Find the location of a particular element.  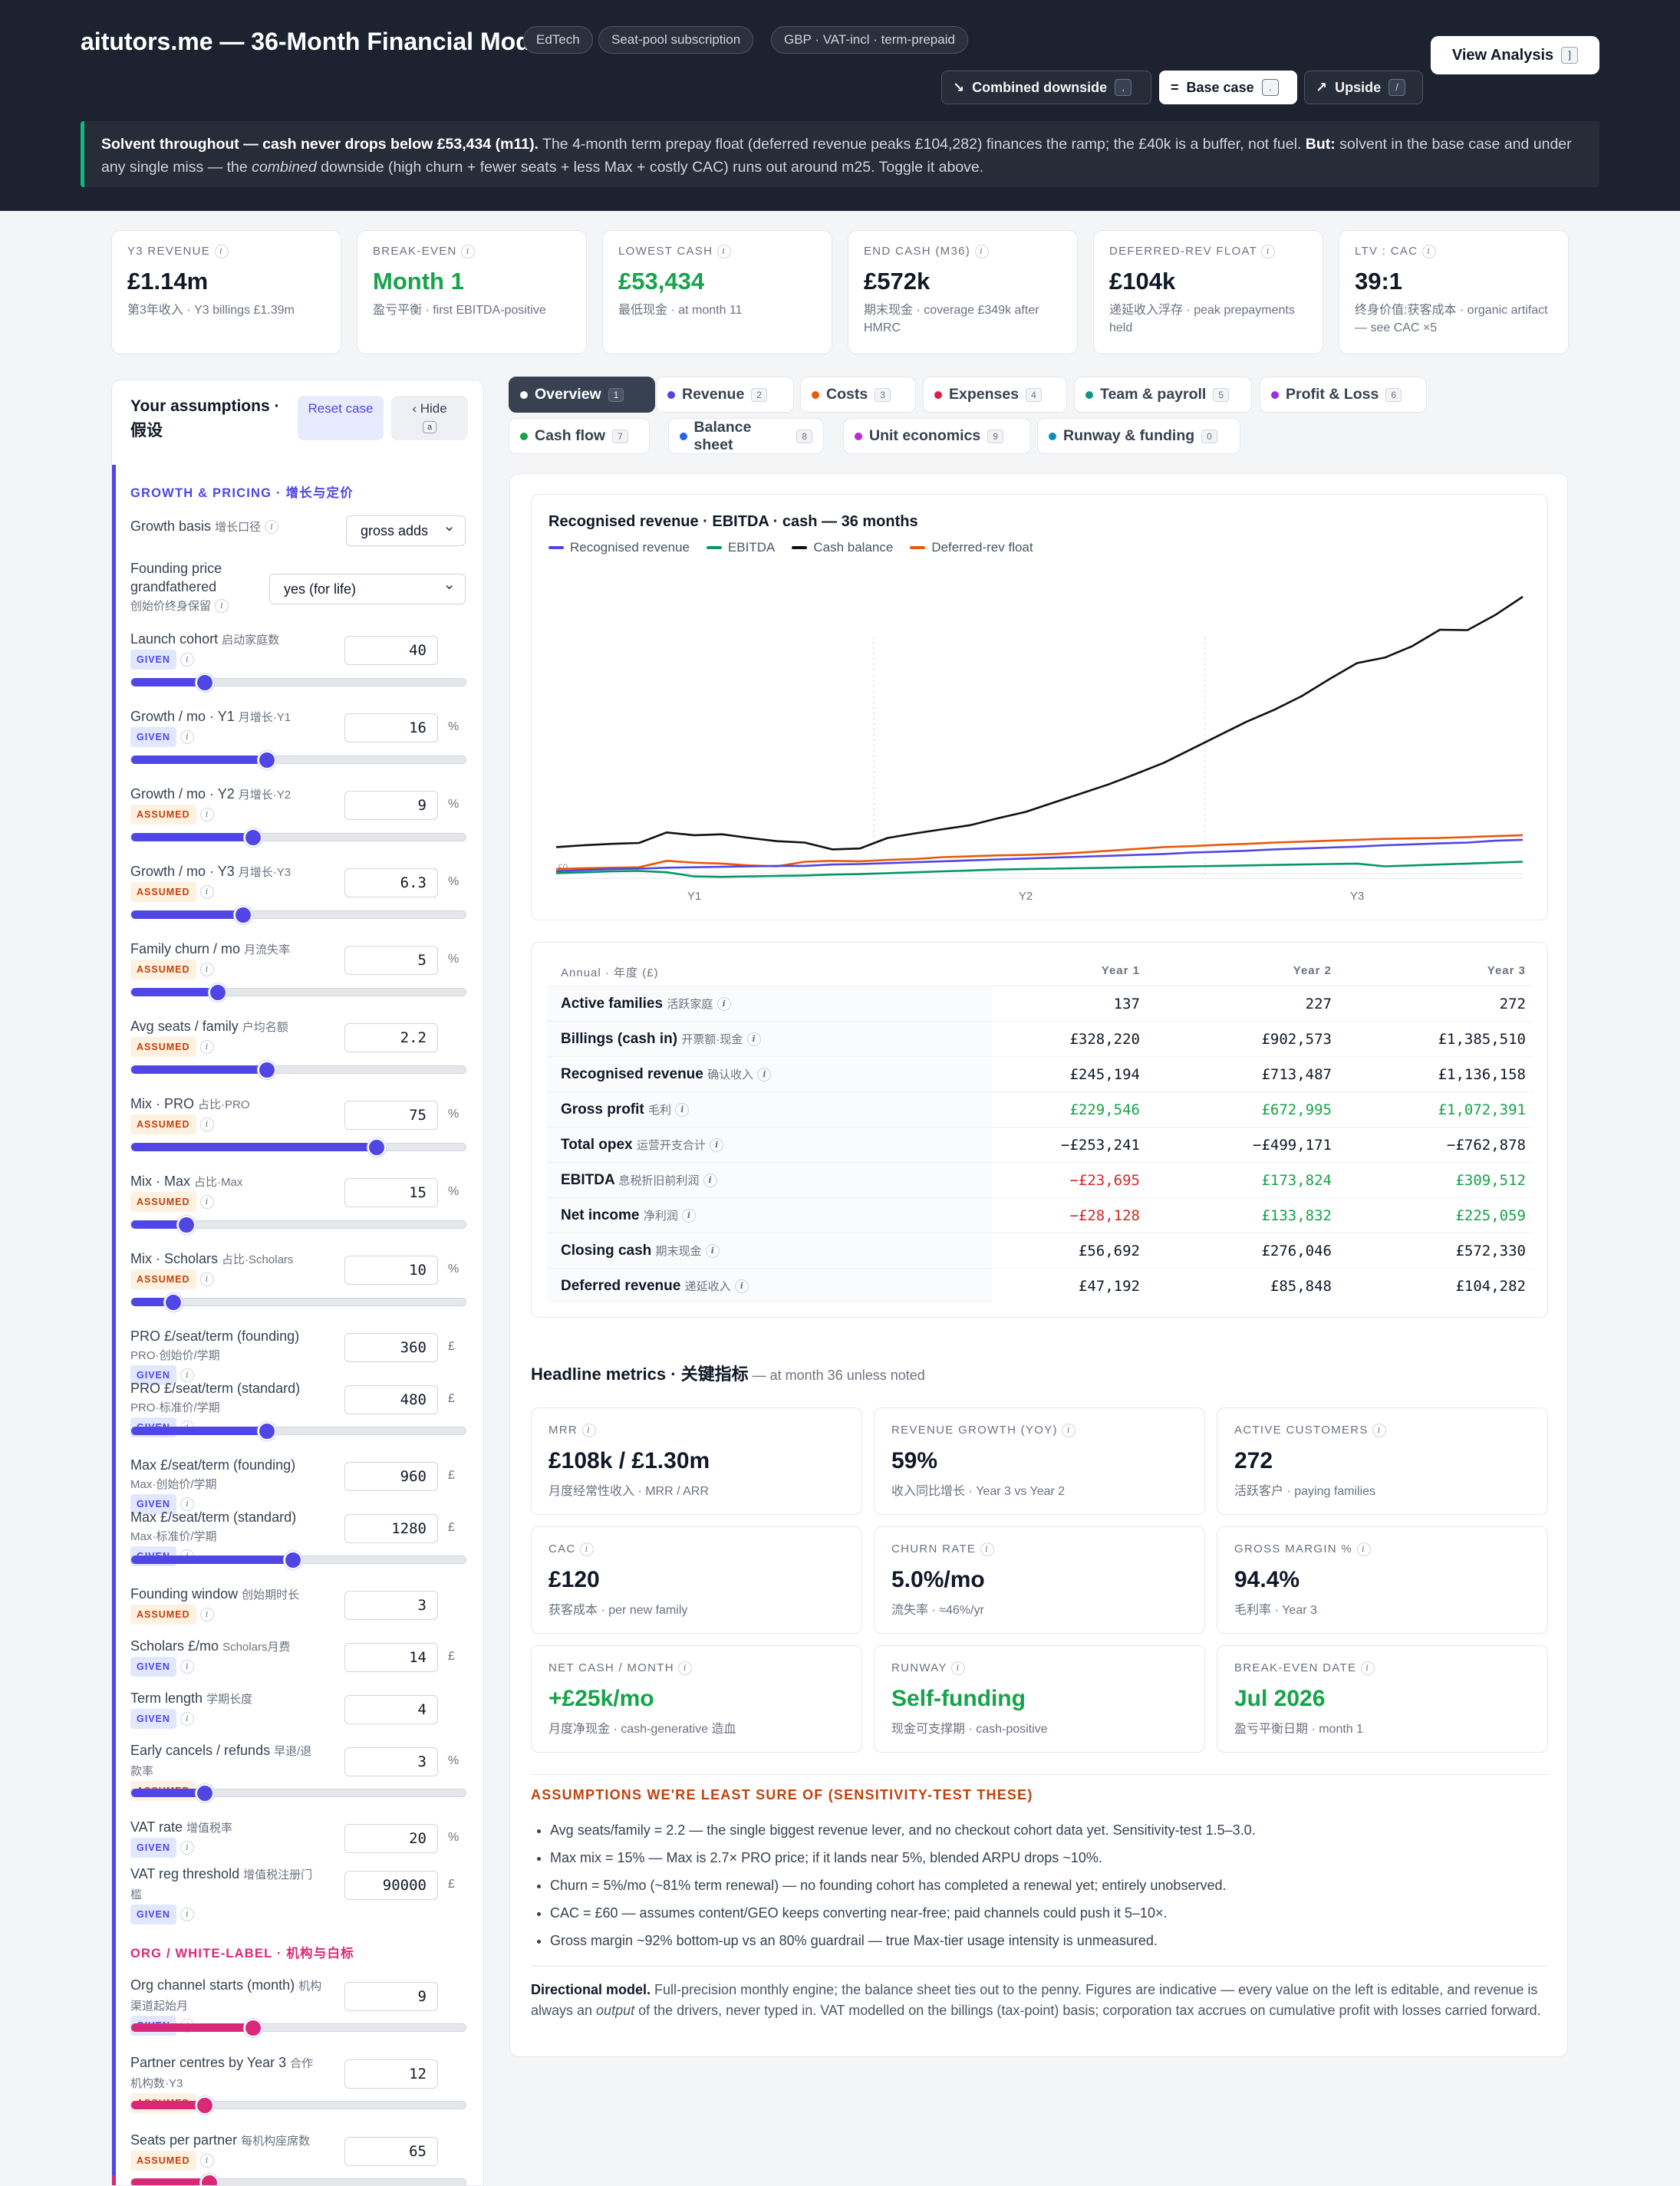

number-input: 6.3 is located at coordinates (391, 882).